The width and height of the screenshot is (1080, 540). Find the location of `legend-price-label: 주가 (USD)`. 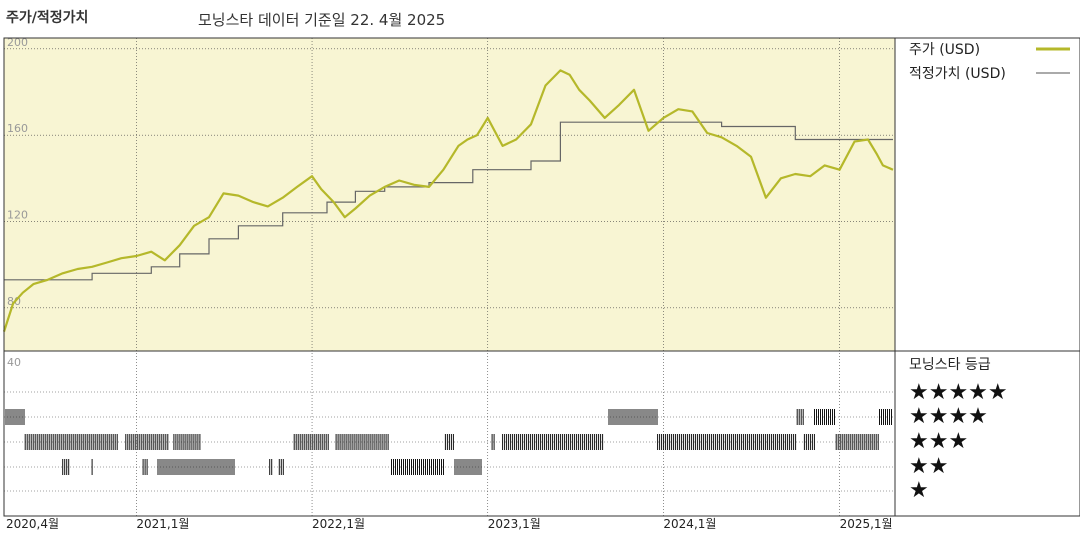

legend-price-label: 주가 (USD) is located at coordinates (944, 50).